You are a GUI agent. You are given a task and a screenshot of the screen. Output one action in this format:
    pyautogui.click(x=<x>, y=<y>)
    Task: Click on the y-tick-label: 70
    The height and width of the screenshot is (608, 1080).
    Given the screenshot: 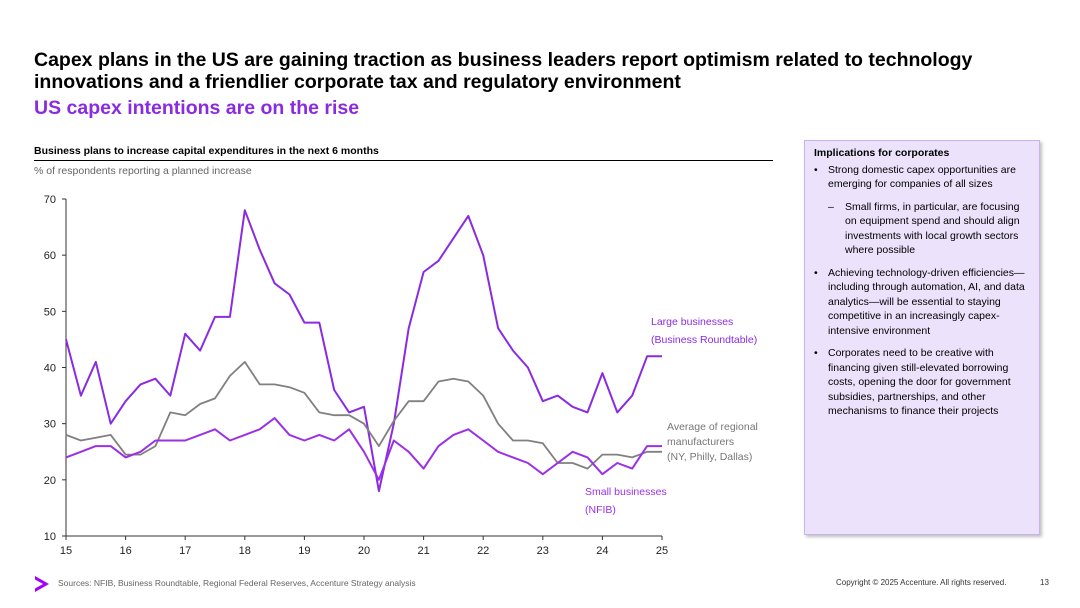 What is the action you would take?
    pyautogui.click(x=50, y=200)
    